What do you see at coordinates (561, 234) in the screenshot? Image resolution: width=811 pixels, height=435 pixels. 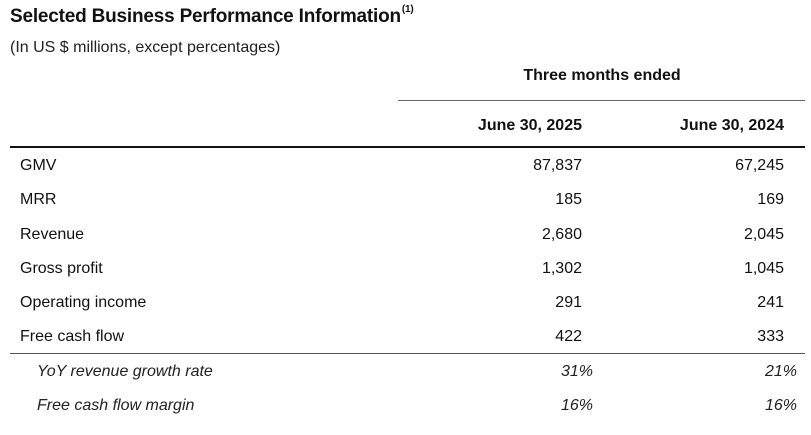 I see `value-2025: 2,680` at bounding box center [561, 234].